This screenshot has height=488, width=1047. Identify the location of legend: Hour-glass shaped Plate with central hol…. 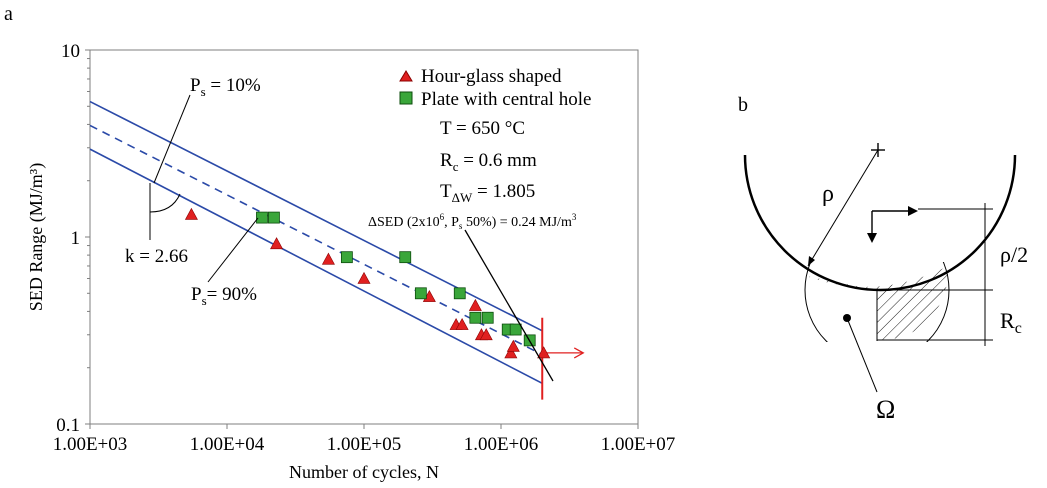
(495, 88).